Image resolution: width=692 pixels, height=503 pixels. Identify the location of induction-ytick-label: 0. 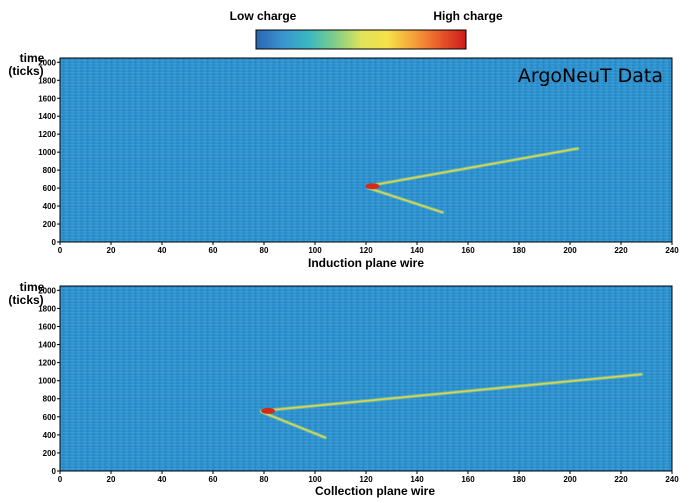
(54, 242).